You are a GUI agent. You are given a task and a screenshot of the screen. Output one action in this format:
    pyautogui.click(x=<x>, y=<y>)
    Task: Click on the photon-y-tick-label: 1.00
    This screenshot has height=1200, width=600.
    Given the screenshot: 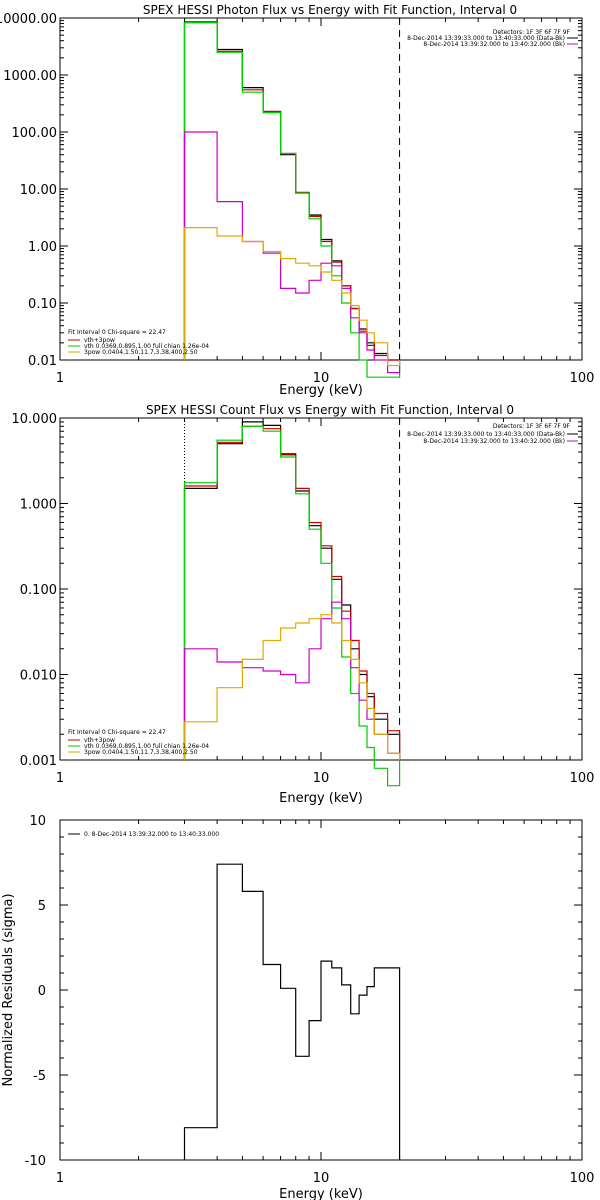 What is the action you would take?
    pyautogui.click(x=42, y=247)
    